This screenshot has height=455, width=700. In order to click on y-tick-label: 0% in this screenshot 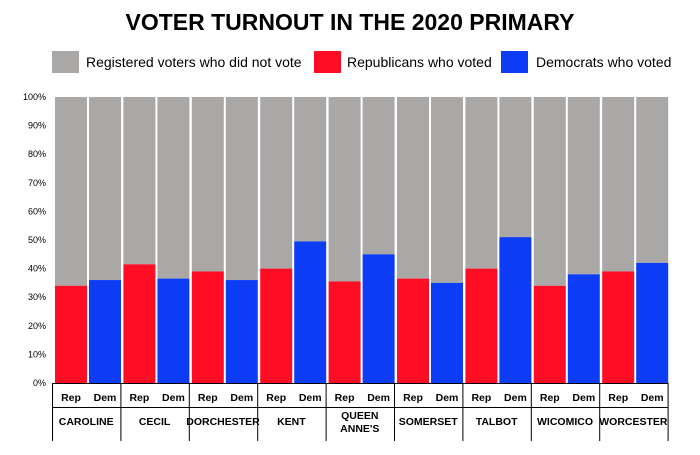, I will do `click(39, 383)`.